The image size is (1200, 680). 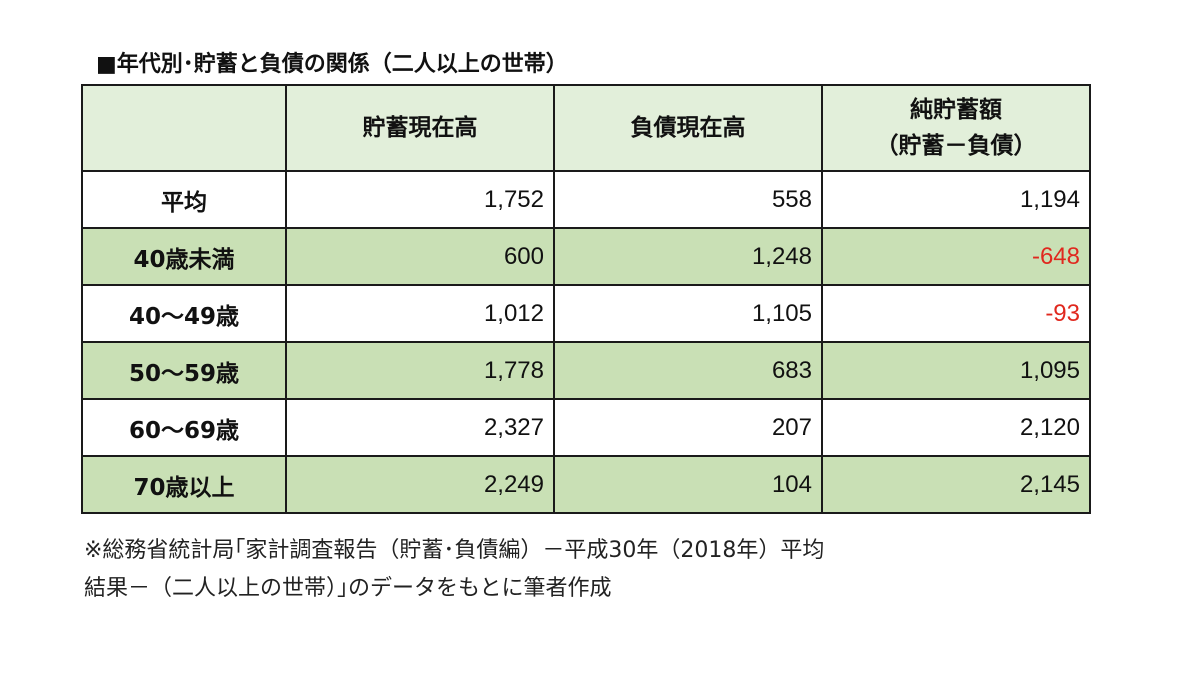 I want to click on header-debt: 負債現在高, so click(x=688, y=128).